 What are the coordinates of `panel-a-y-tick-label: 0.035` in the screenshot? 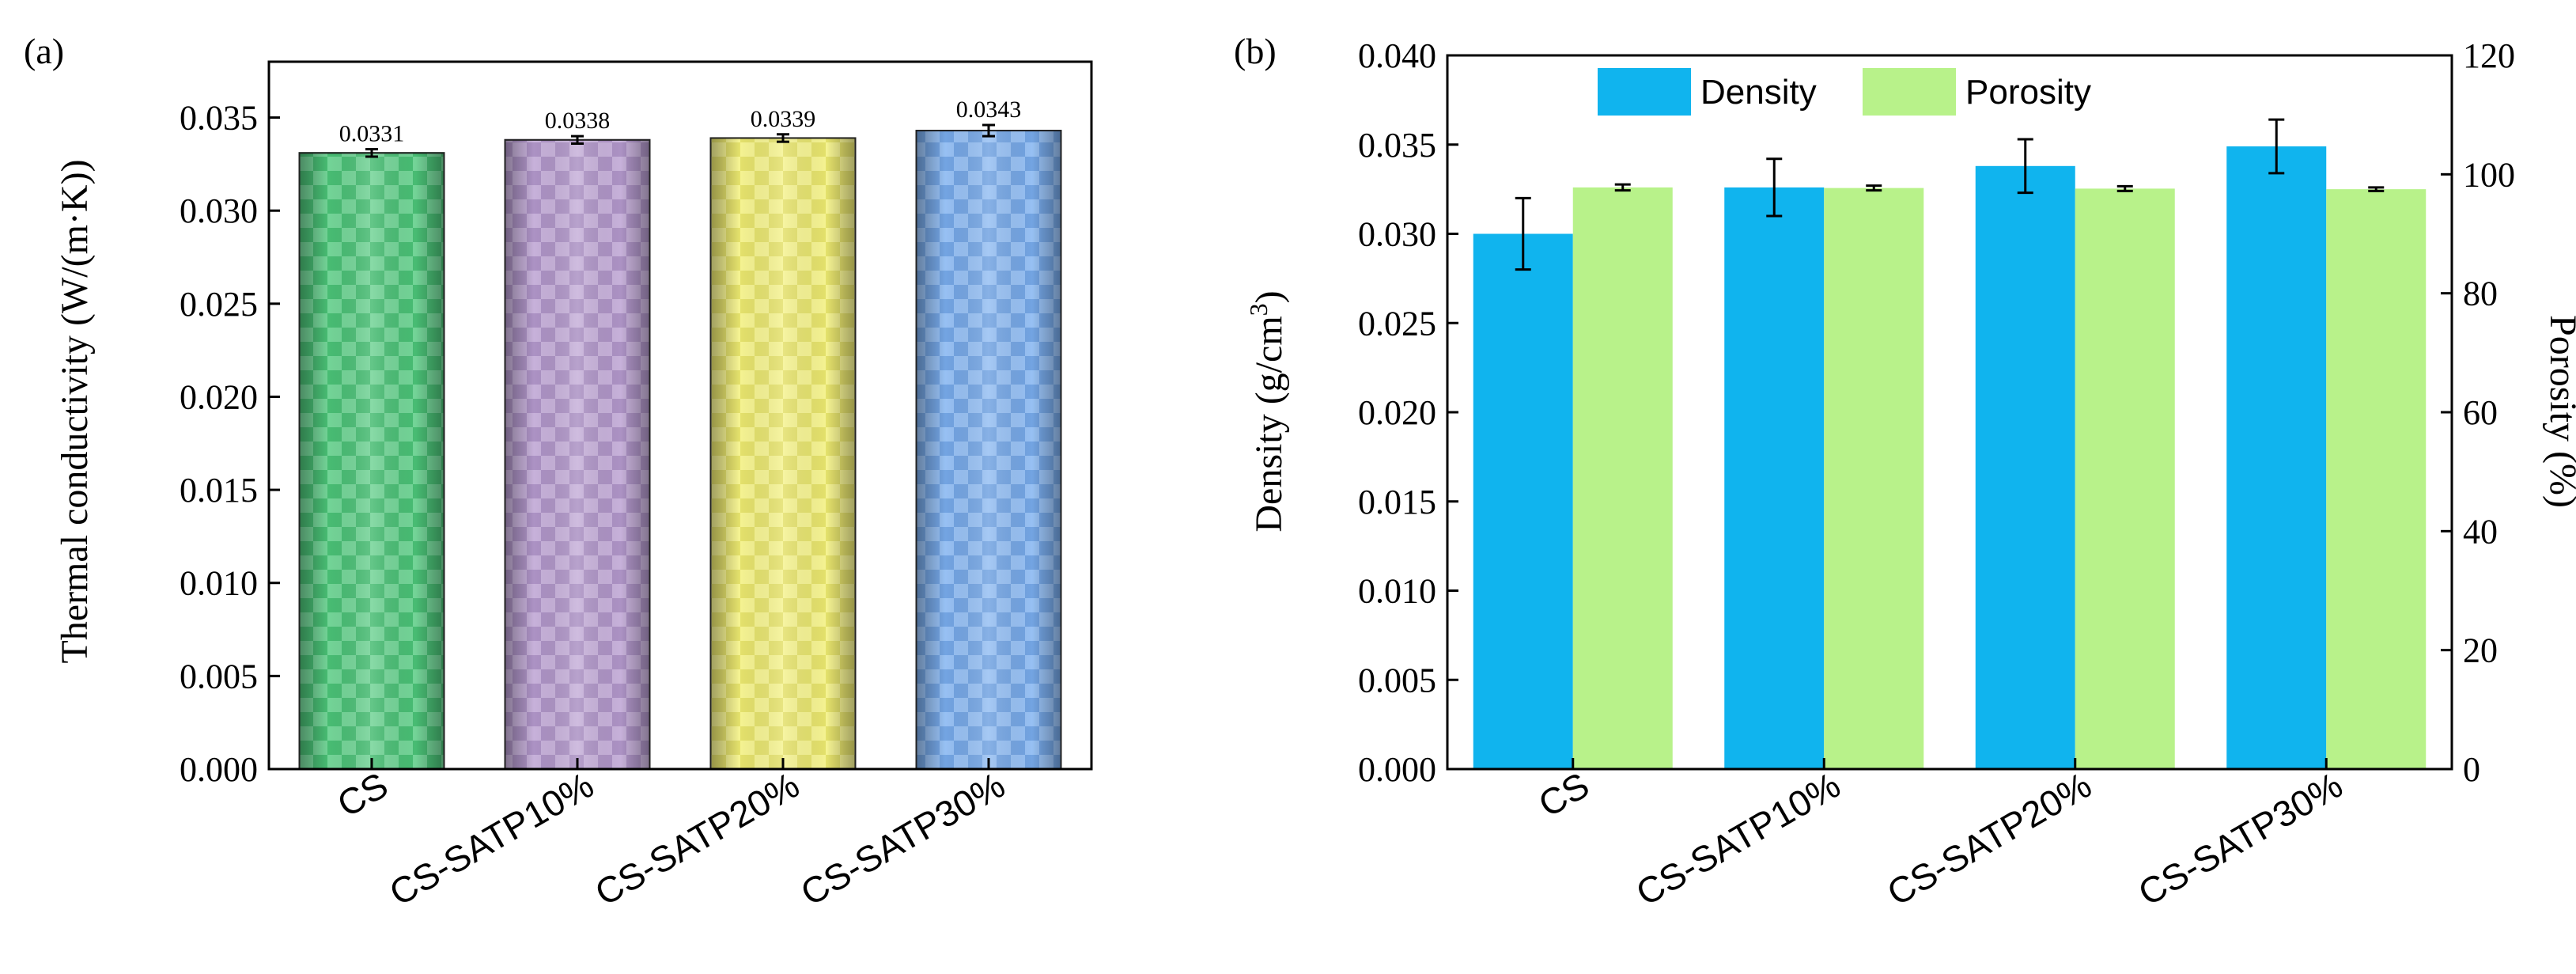 It's located at (219, 118).